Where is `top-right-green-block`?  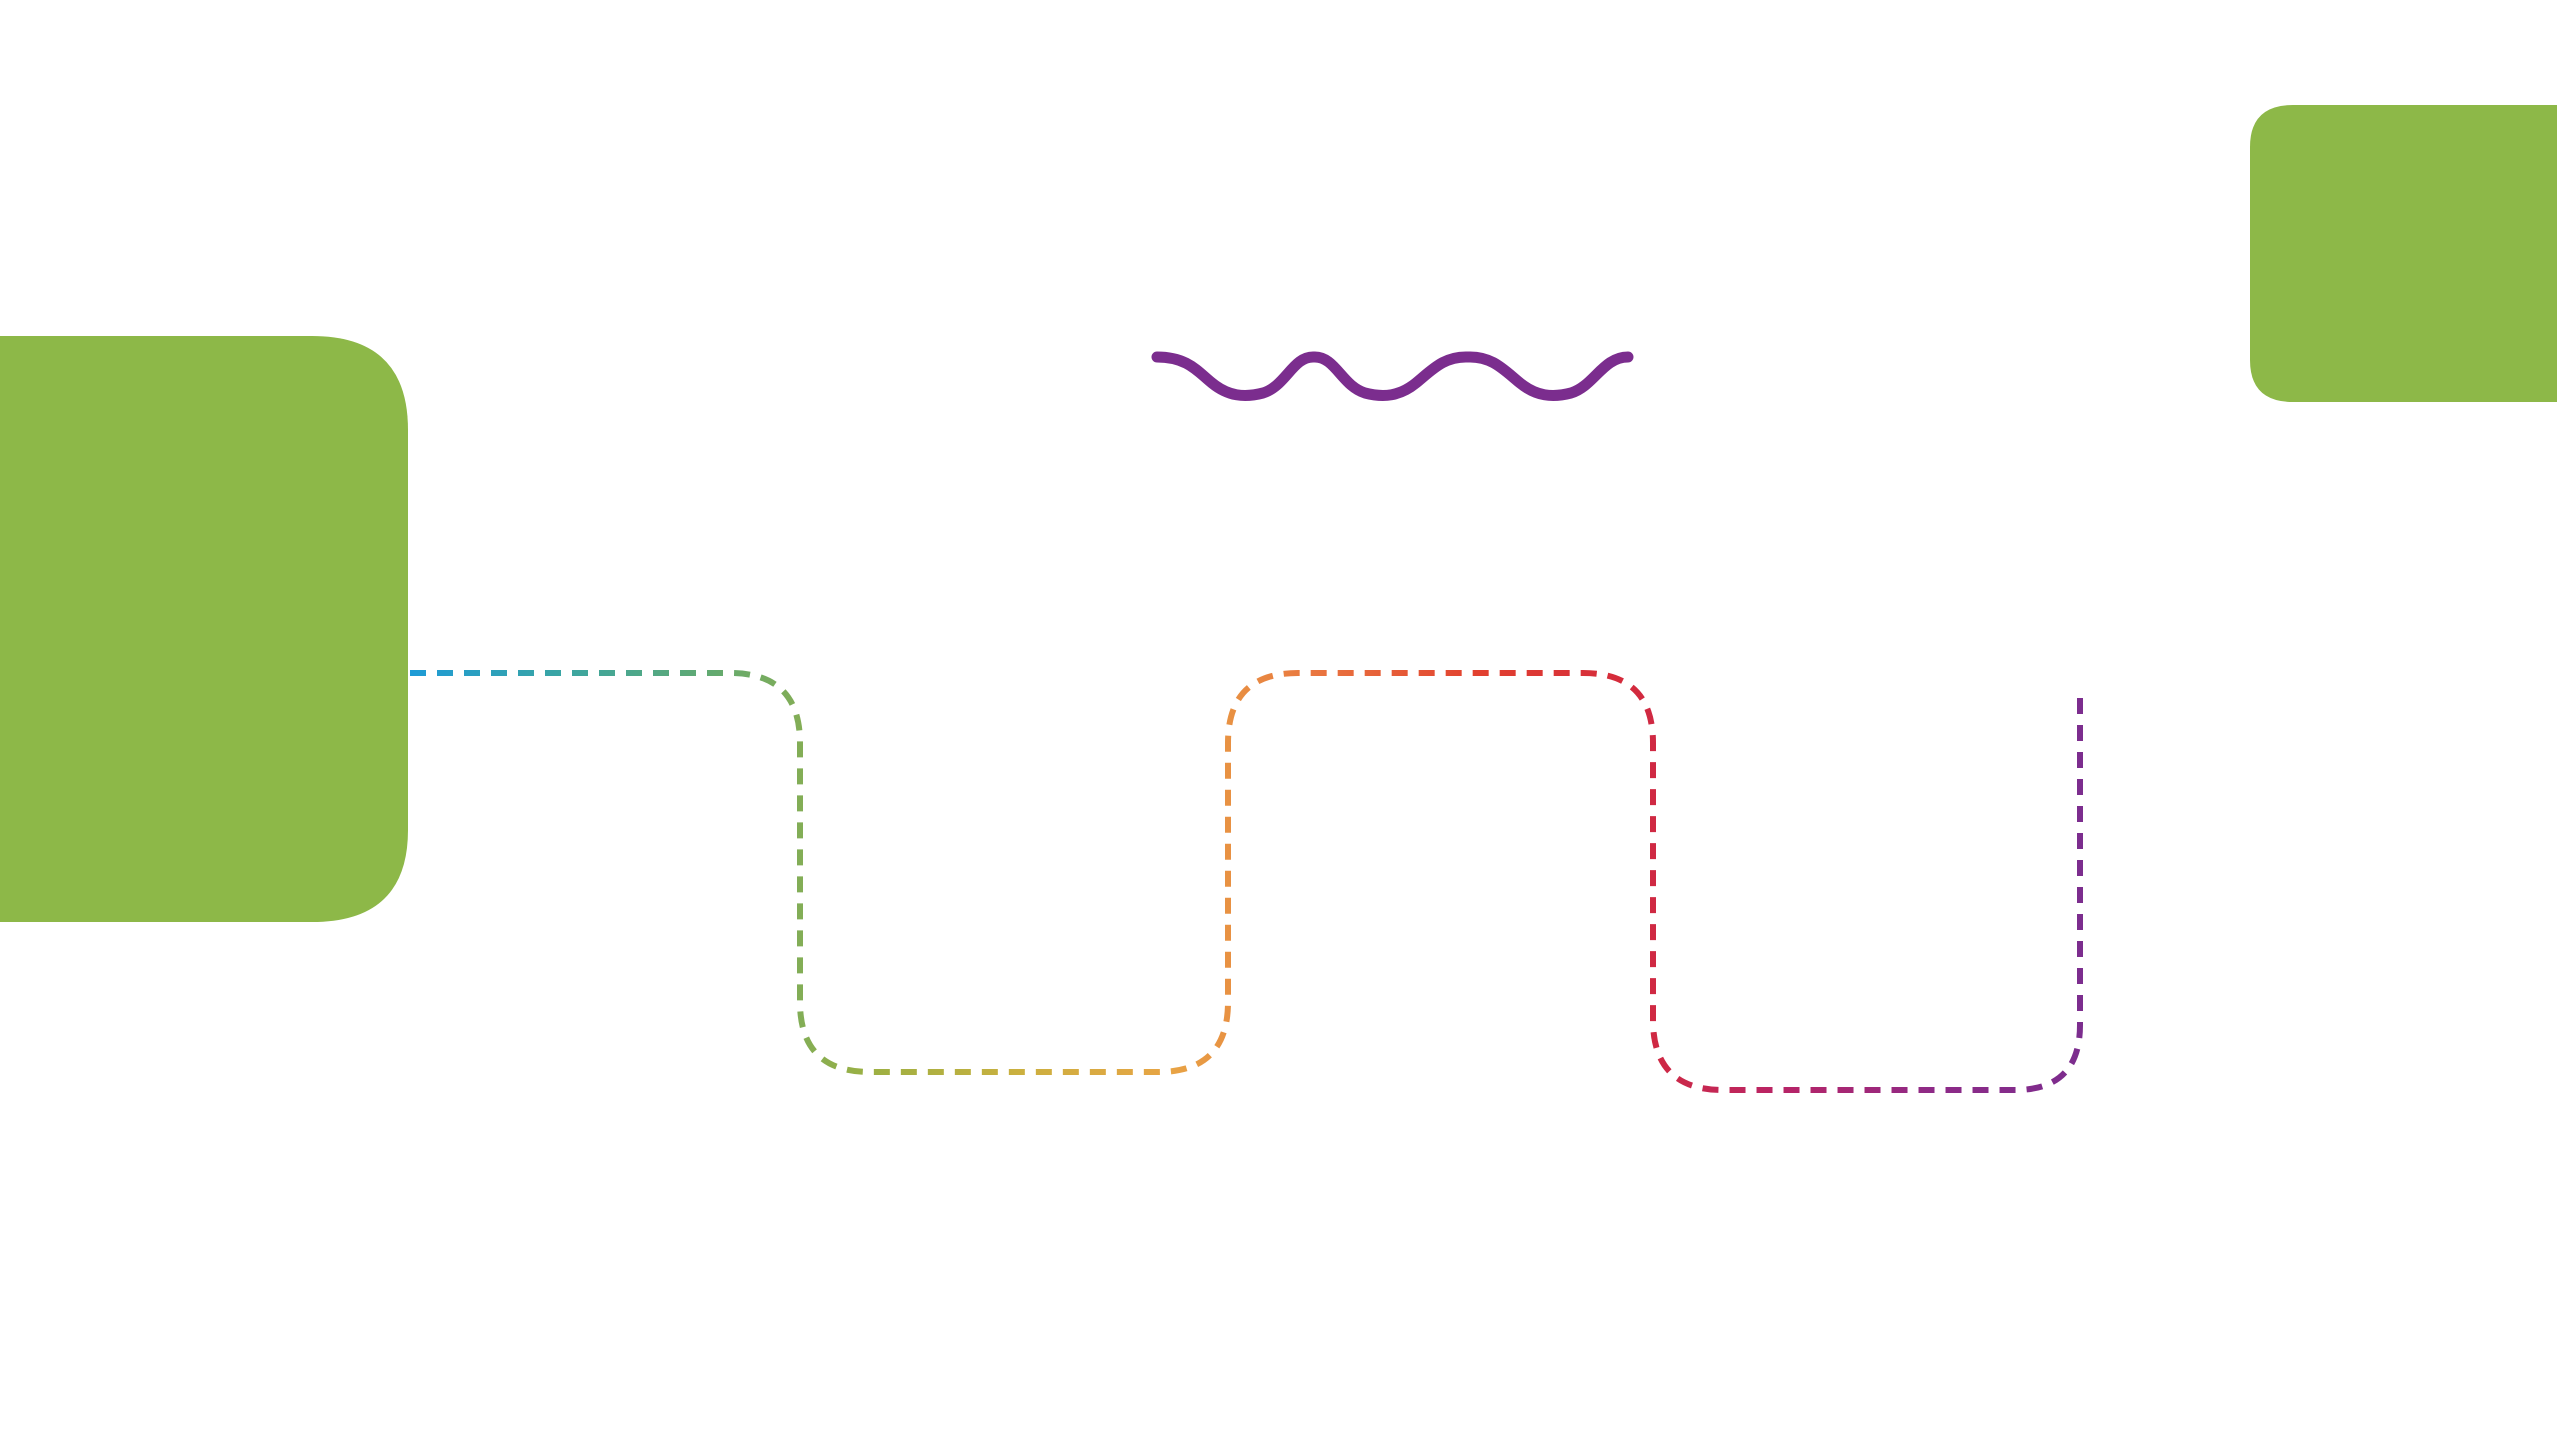
top-right-green-block is located at coordinates (2403, 253).